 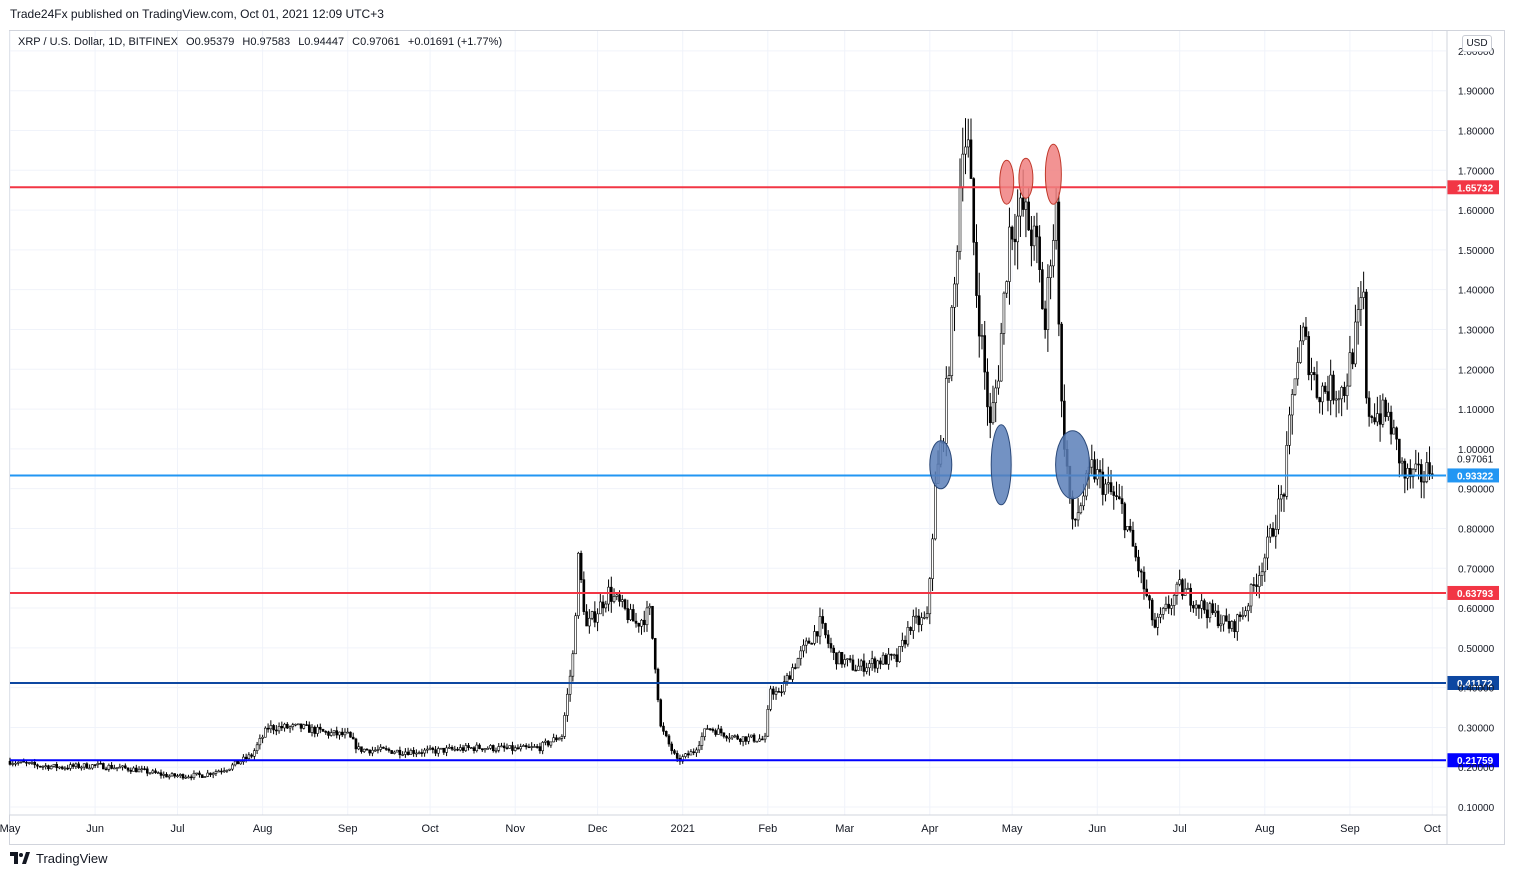 I want to click on y-tick-label: 0.20000, so click(x=1476, y=768).